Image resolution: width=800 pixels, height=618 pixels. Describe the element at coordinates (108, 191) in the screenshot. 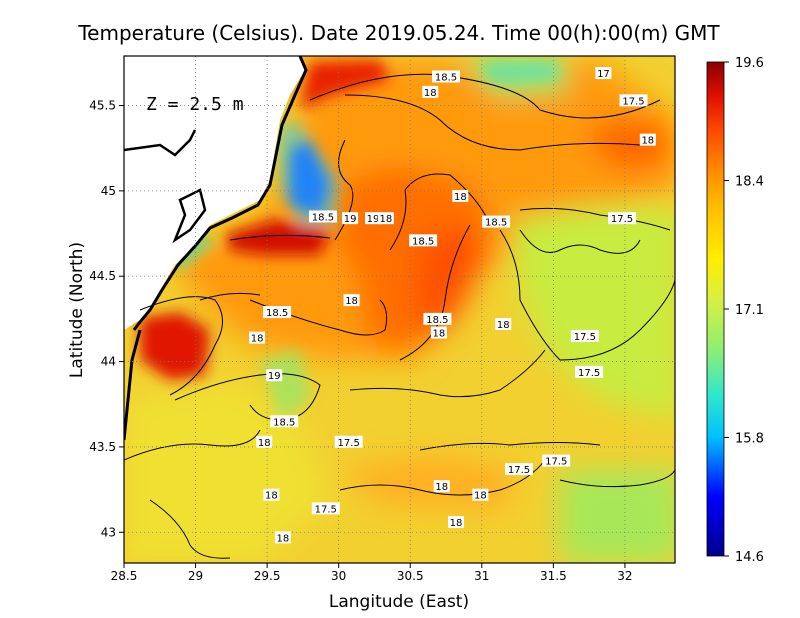

I see `y-tick-label: 45` at that location.